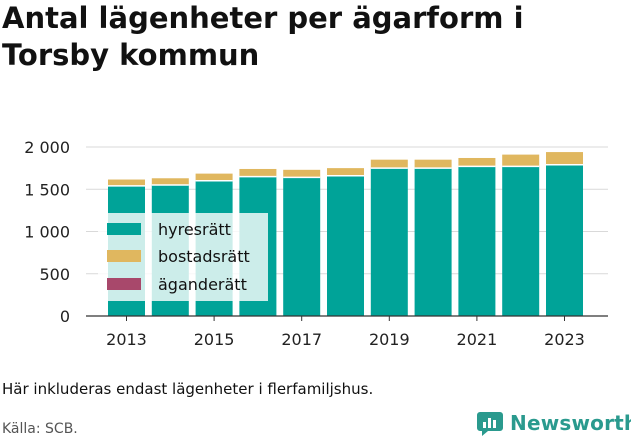 Image resolution: width=631 pixels, height=439 pixels. What do you see at coordinates (477, 339) in the screenshot?
I see `x-tick-label: 2021` at bounding box center [477, 339].